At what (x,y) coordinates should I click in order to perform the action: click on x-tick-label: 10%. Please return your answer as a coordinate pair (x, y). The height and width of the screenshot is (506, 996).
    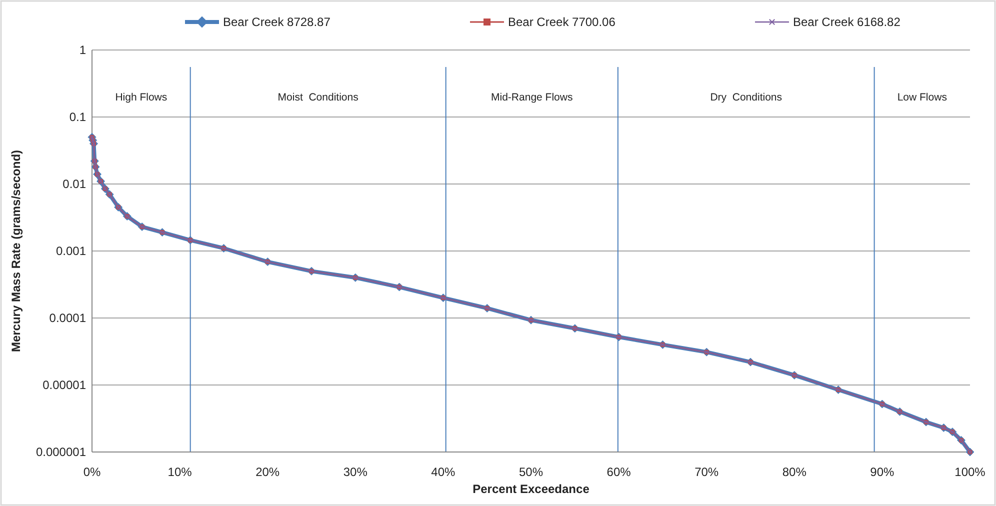
    Looking at the image, I should click on (180, 472).